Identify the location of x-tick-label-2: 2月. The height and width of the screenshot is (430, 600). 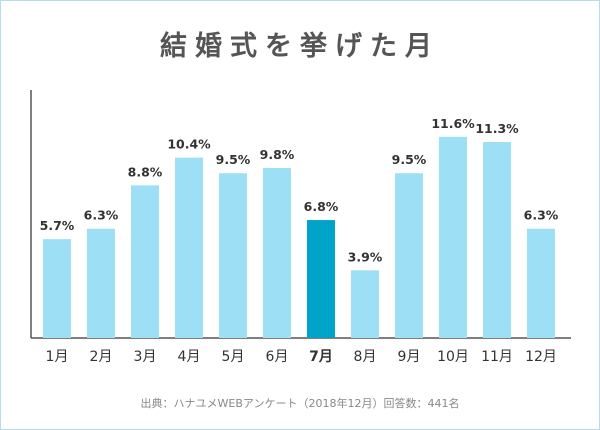
(101, 357).